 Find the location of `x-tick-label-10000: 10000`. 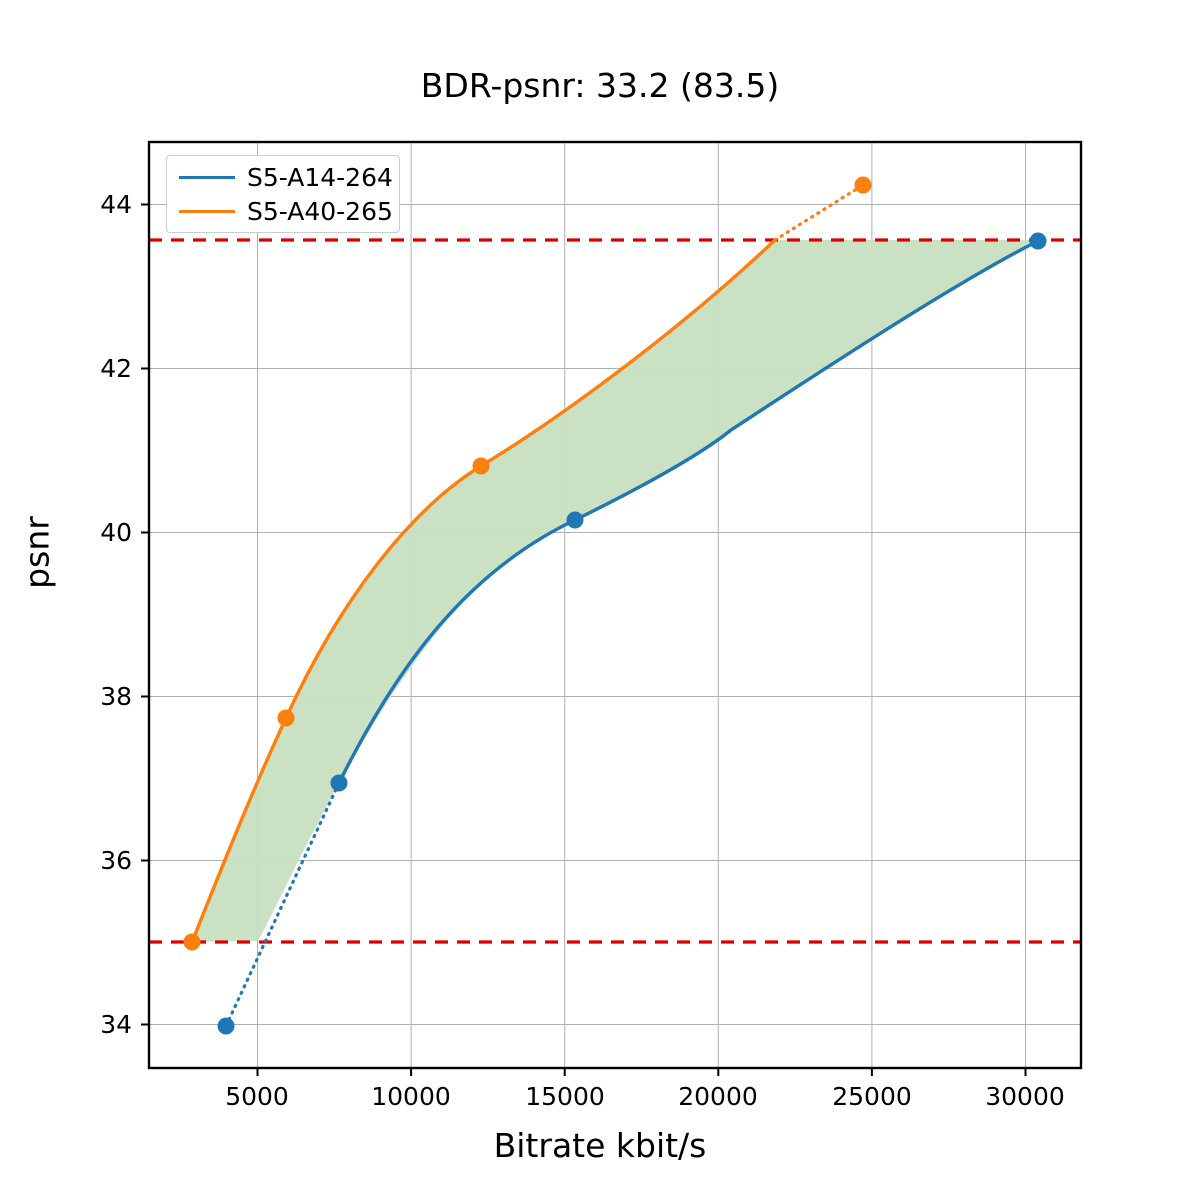

x-tick-label-10000: 10000 is located at coordinates (411, 1096).